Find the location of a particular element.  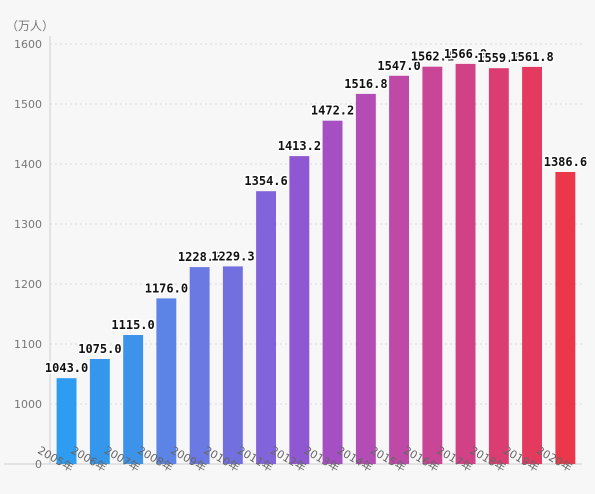

data-label: 1075.0 is located at coordinates (99, 349).